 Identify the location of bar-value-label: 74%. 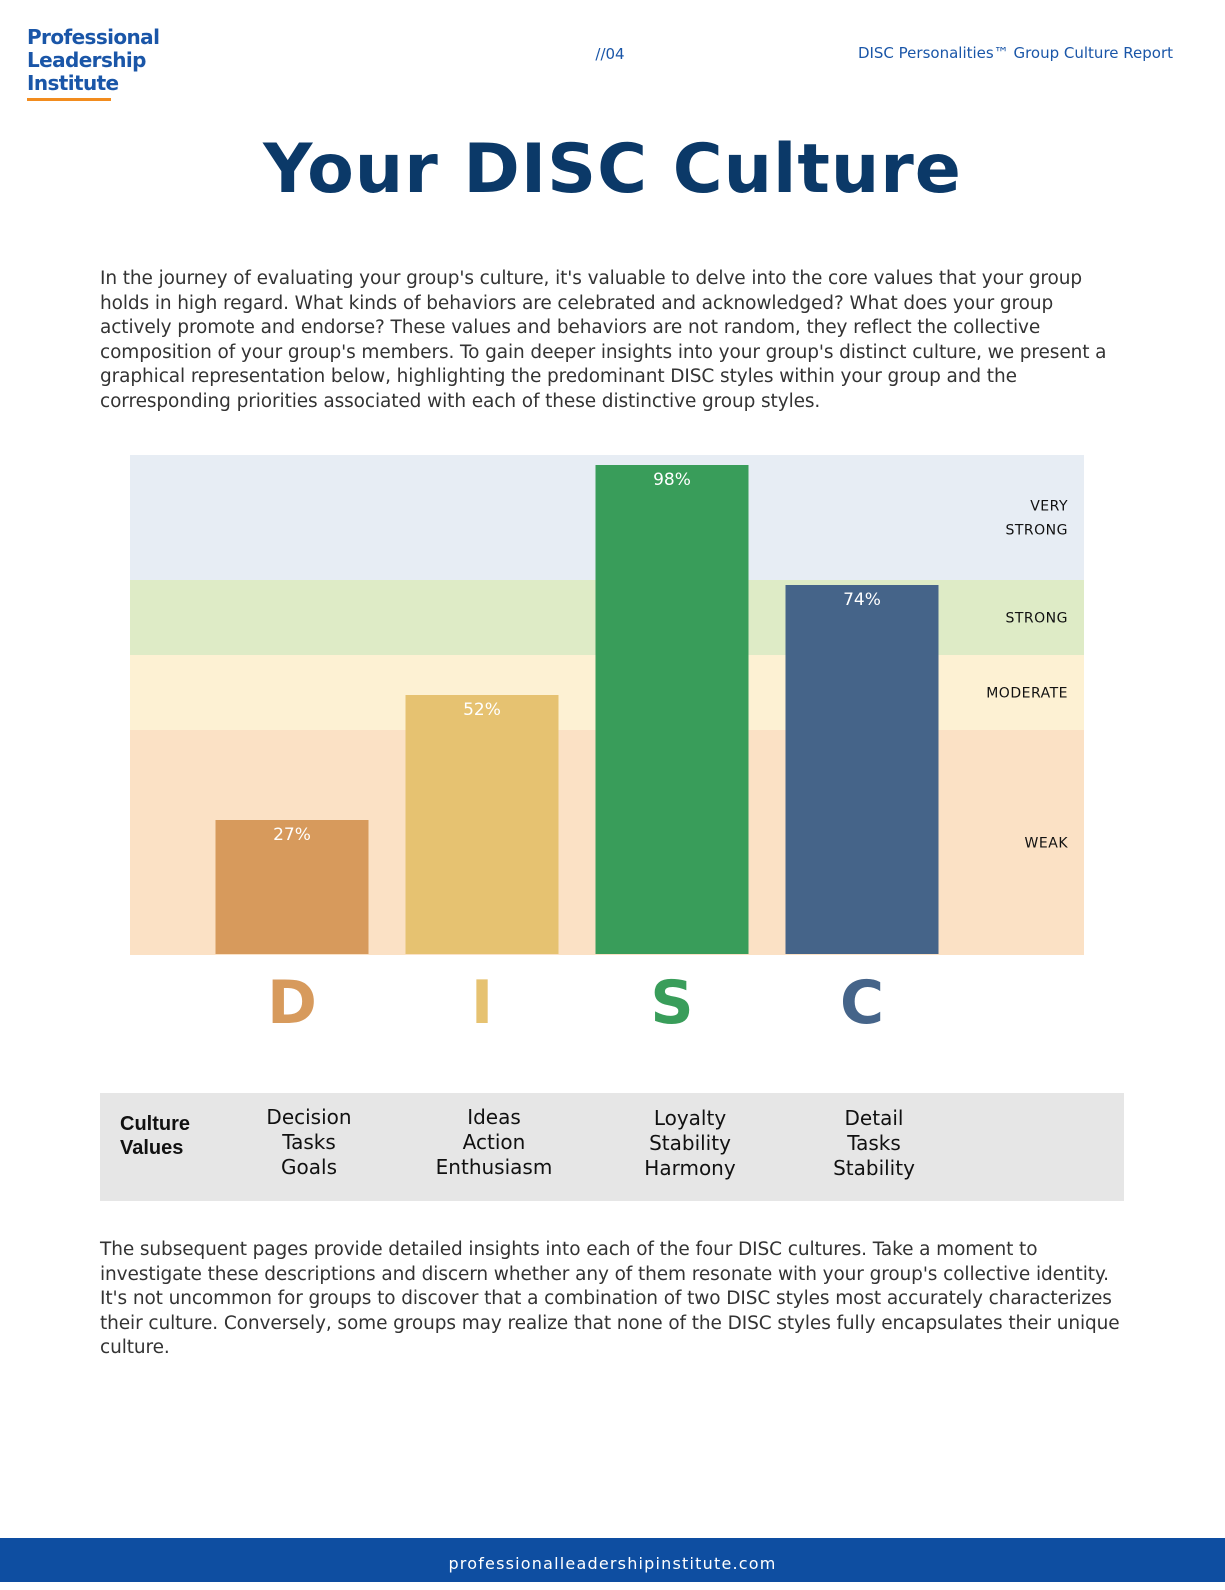
(862, 600).